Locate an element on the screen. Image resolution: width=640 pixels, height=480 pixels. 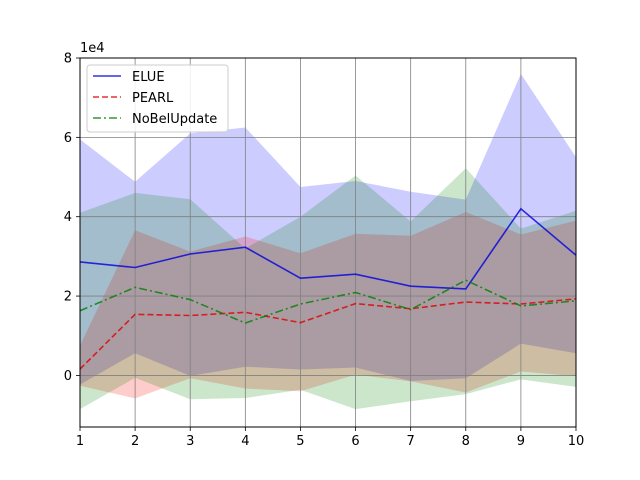
legend: ELUE PEARL NoBelUpdate is located at coordinates (157, 98).